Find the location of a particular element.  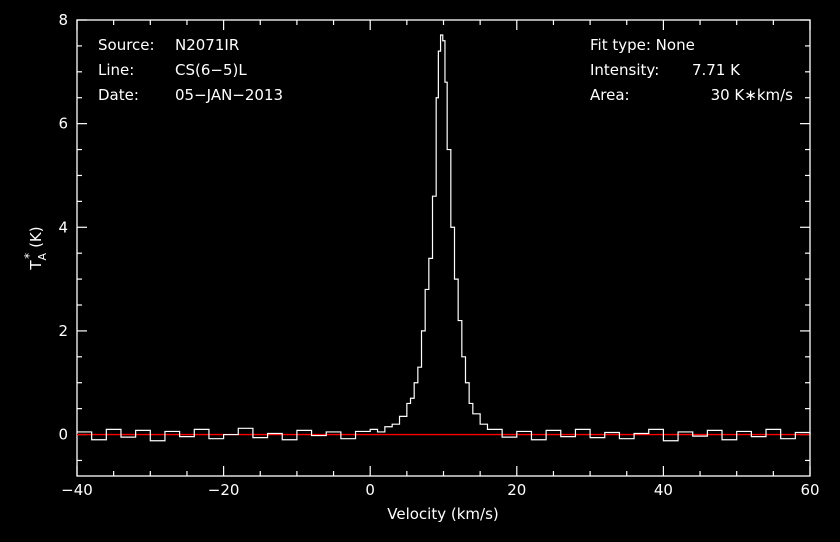

svg-text:TA*(K): TA* (K) is located at coordinates (35, 248).